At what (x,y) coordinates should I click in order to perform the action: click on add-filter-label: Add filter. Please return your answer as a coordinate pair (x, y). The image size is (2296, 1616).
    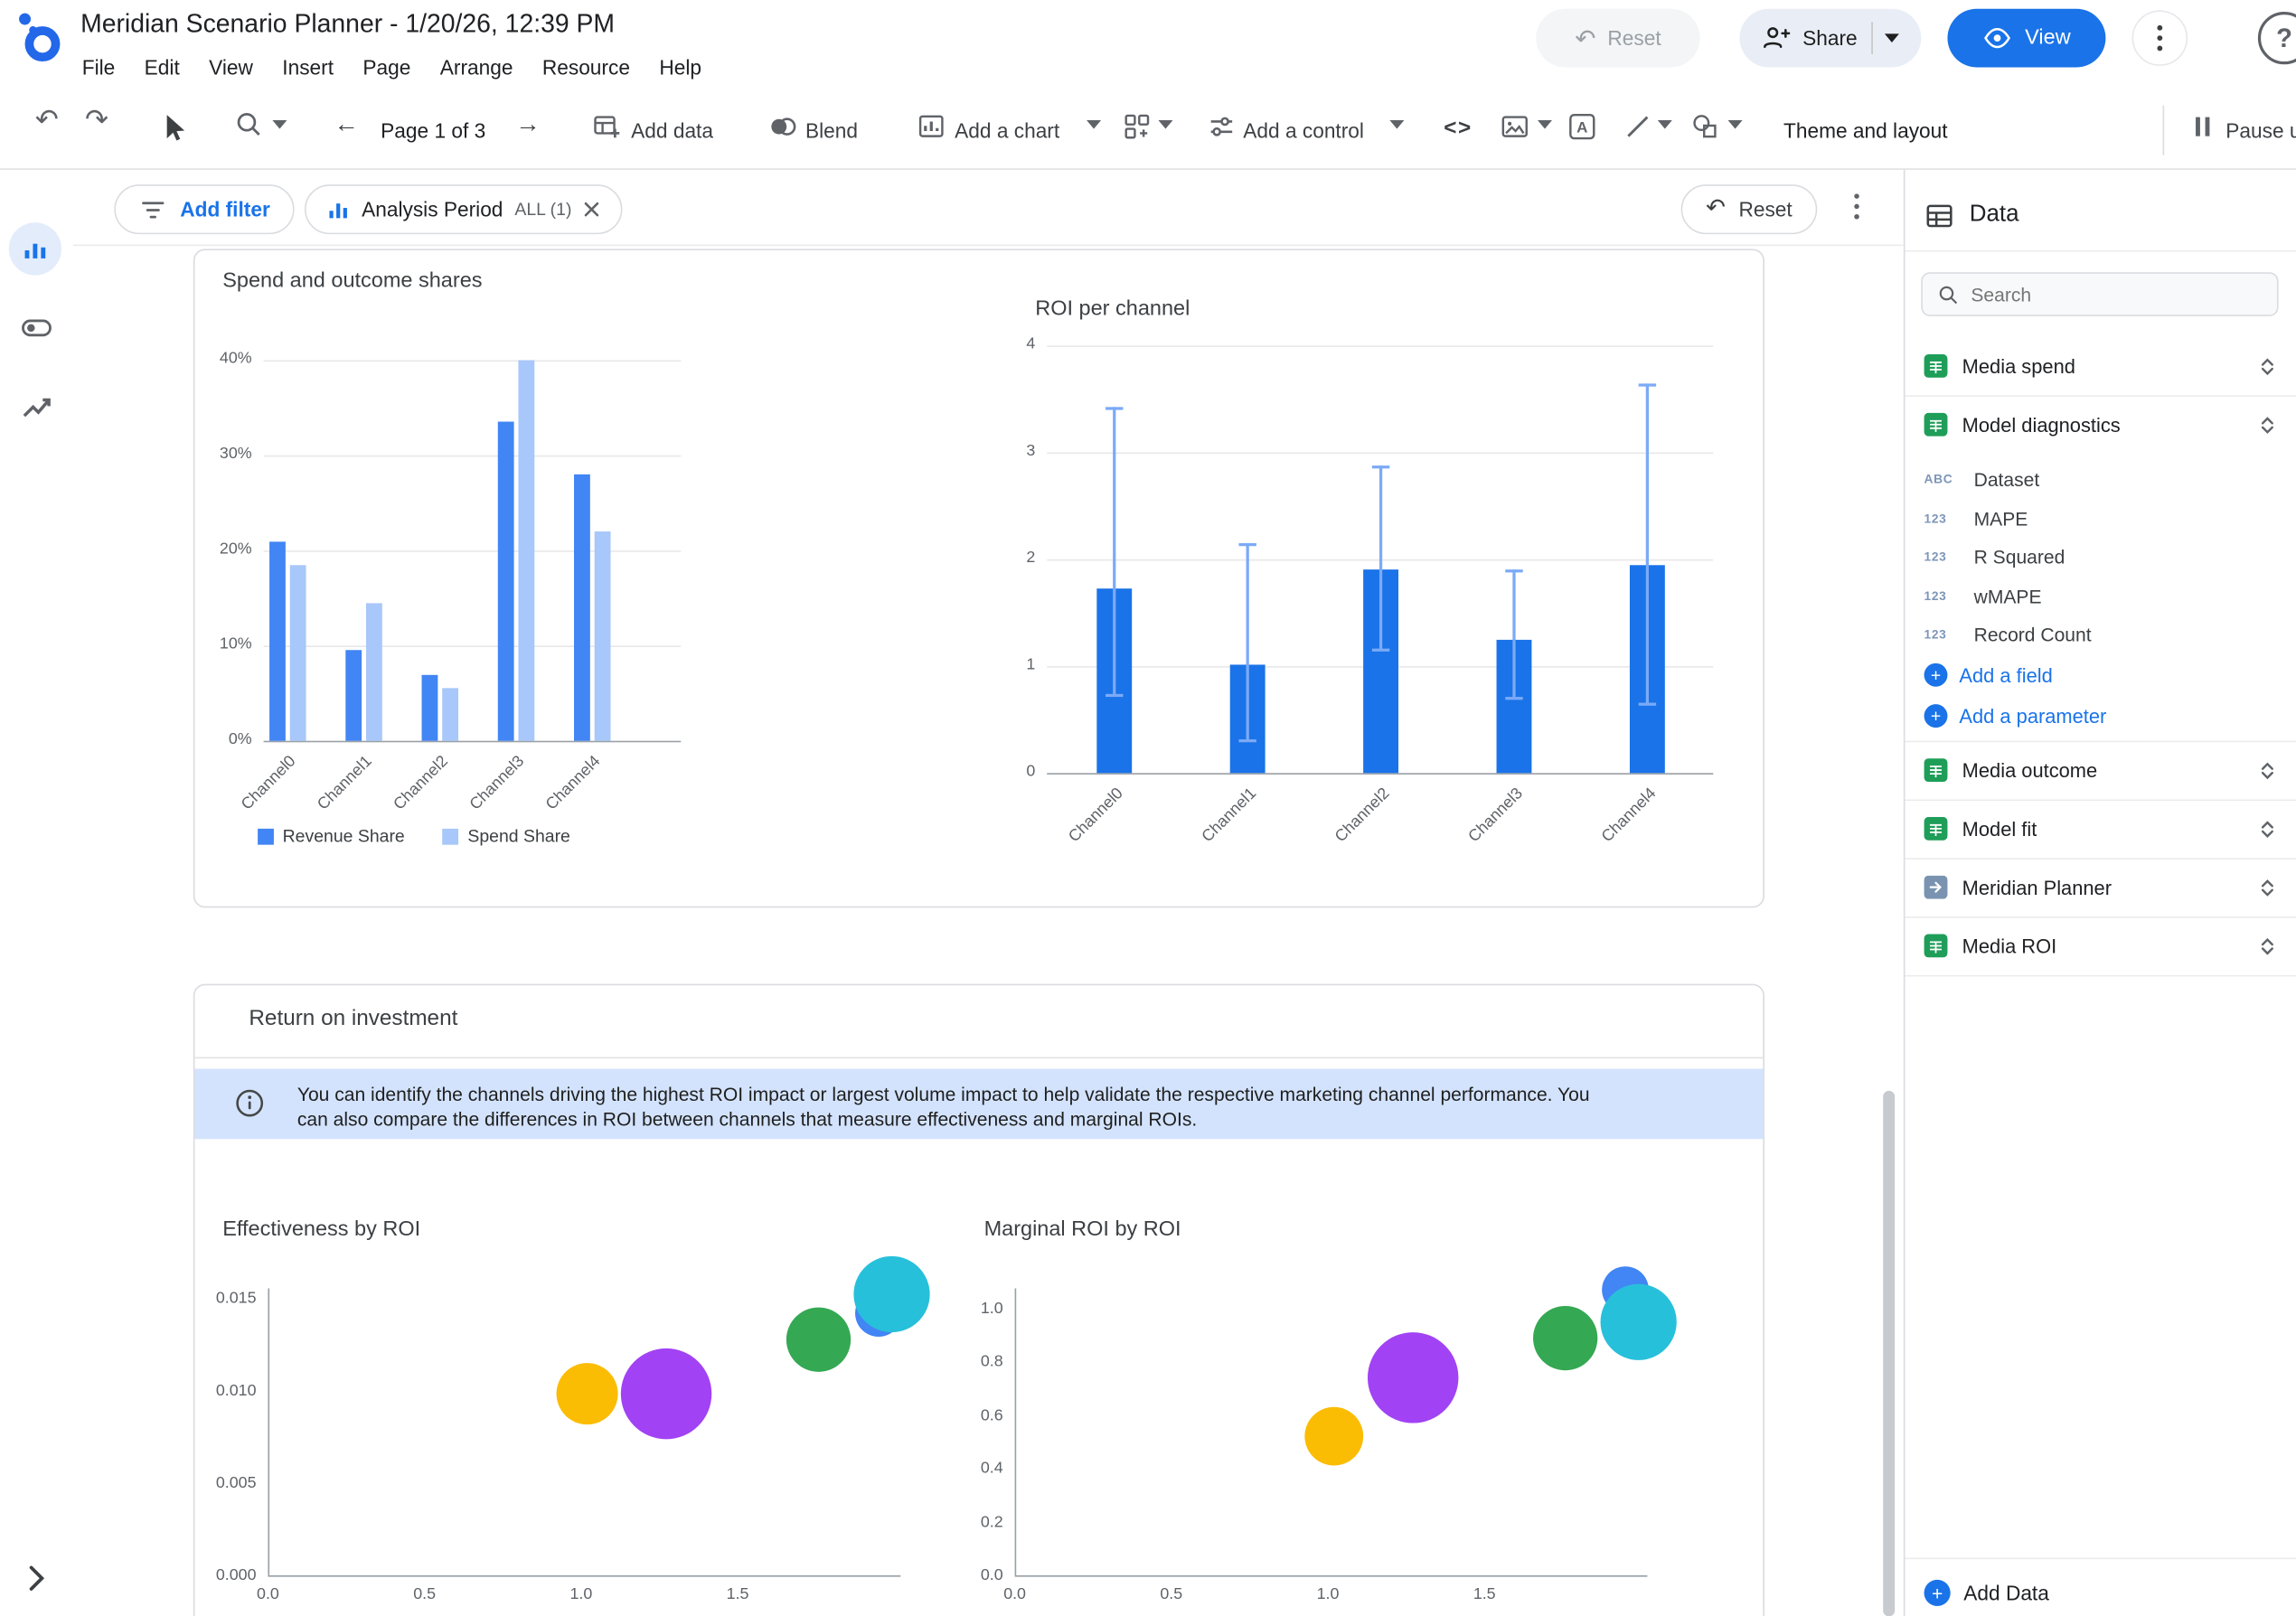
    Looking at the image, I should click on (225, 209).